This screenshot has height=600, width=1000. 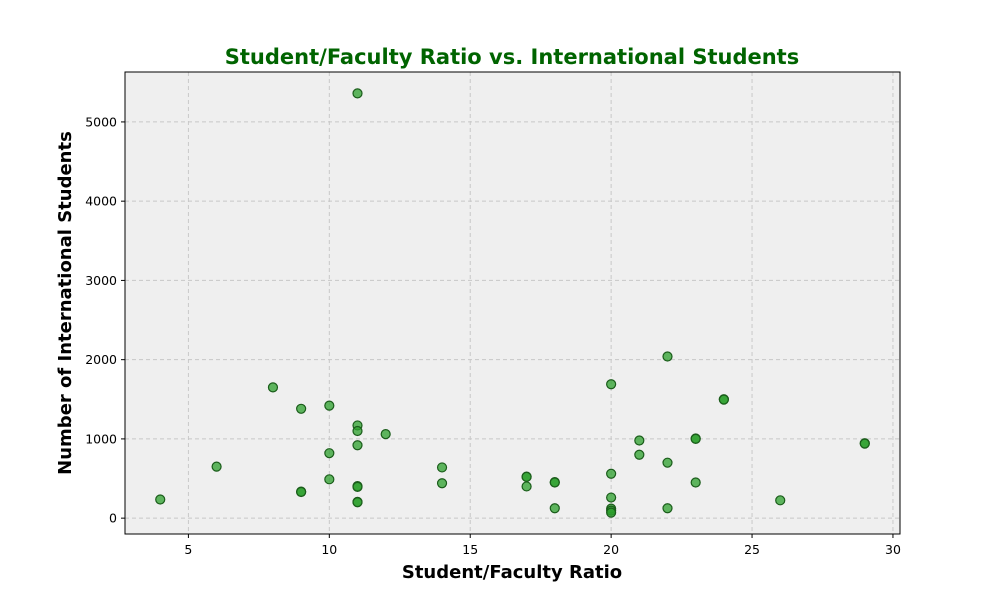 I want to click on x-tick-label: 5, so click(x=188, y=549).